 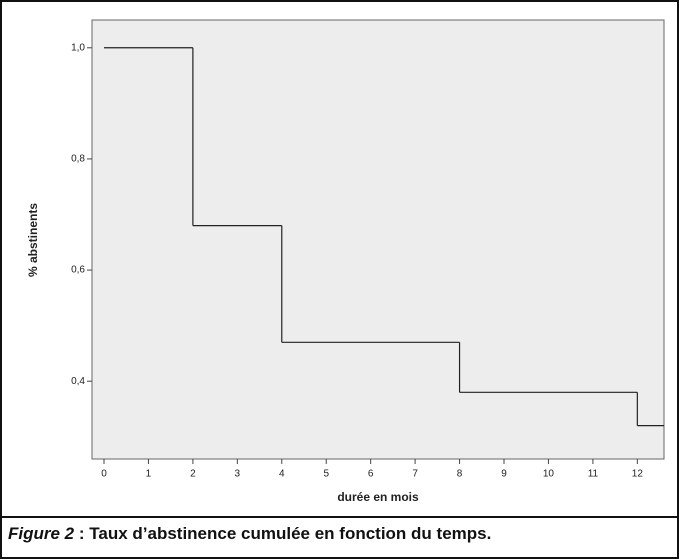 What do you see at coordinates (593, 474) in the screenshot?
I see `x-tick-label: 11` at bounding box center [593, 474].